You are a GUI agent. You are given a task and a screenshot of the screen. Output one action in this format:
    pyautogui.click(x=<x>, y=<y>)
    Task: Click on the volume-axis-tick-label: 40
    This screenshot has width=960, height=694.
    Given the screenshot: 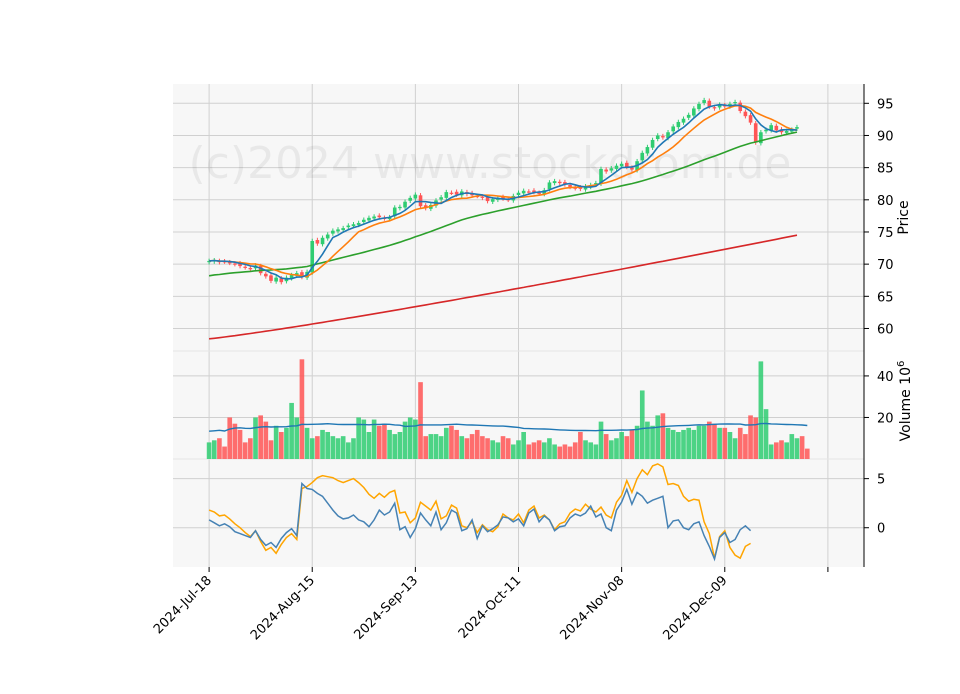 What is the action you would take?
    pyautogui.click(x=885, y=377)
    